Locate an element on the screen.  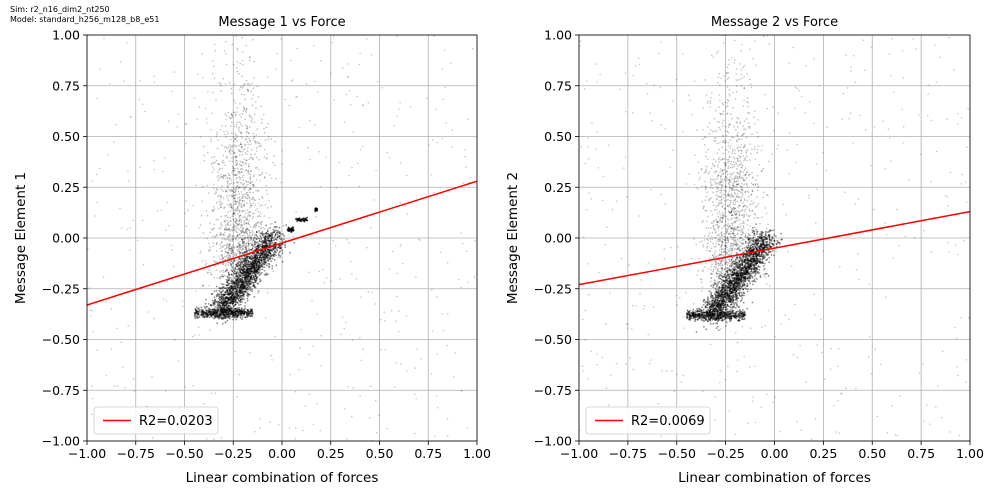
legend: R2=0.0069 is located at coordinates (648, 420).